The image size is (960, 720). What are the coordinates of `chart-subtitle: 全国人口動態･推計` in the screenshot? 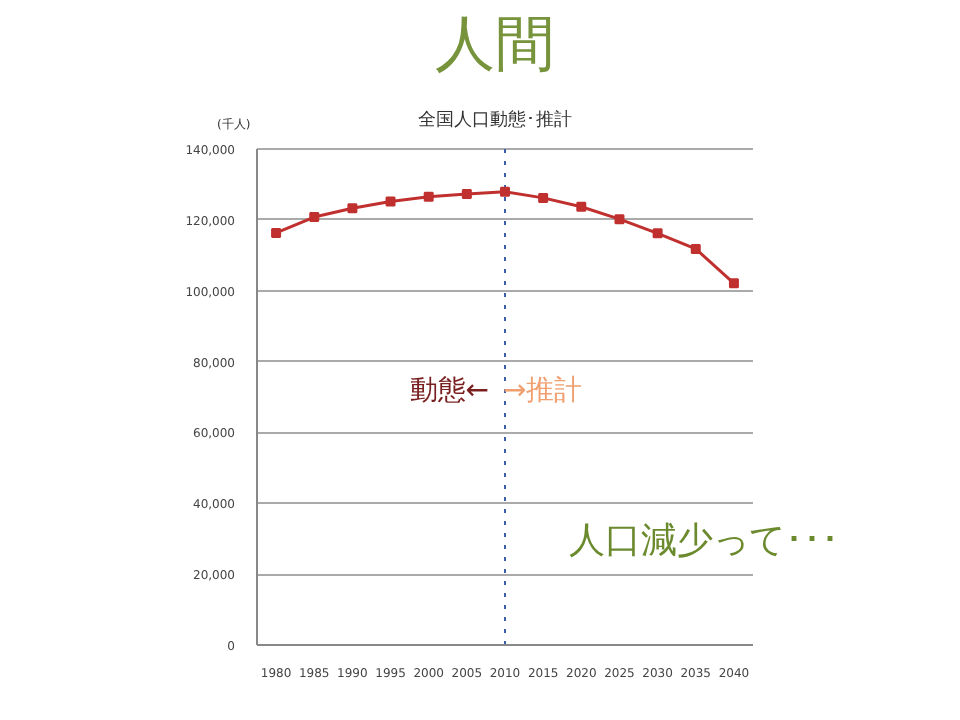 It's located at (495, 120).